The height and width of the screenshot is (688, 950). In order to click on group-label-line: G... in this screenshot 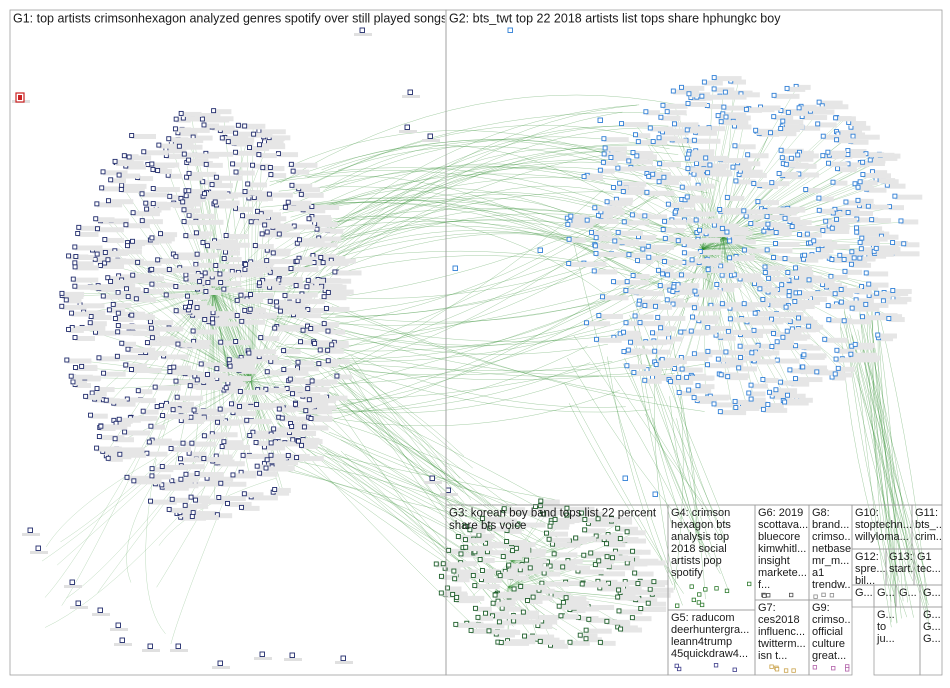, I will do `click(908, 593)`.